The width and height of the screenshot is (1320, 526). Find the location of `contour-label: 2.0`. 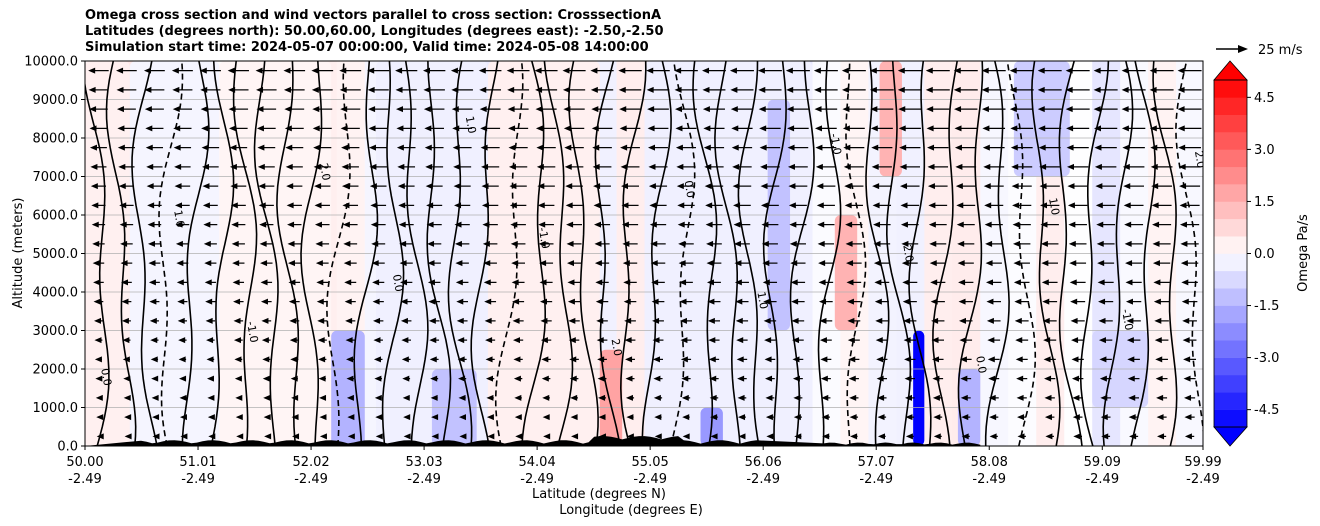

contour-label: 2.0 is located at coordinates (1200, 159).